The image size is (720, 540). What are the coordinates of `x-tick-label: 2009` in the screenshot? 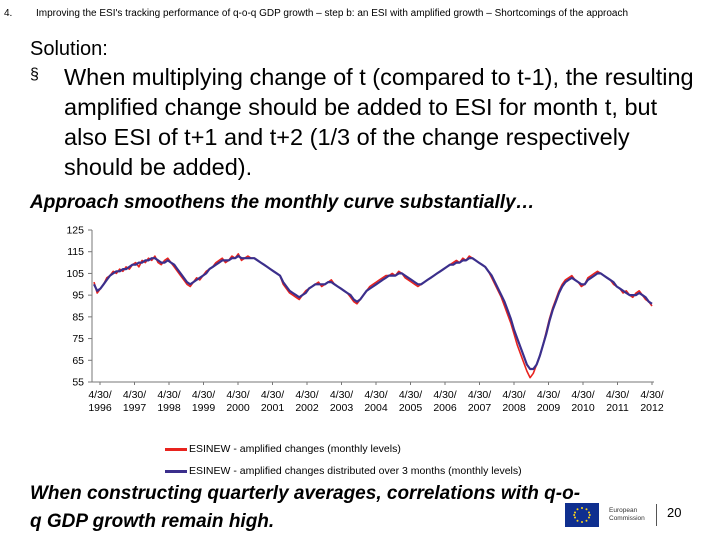 It's located at (549, 408).